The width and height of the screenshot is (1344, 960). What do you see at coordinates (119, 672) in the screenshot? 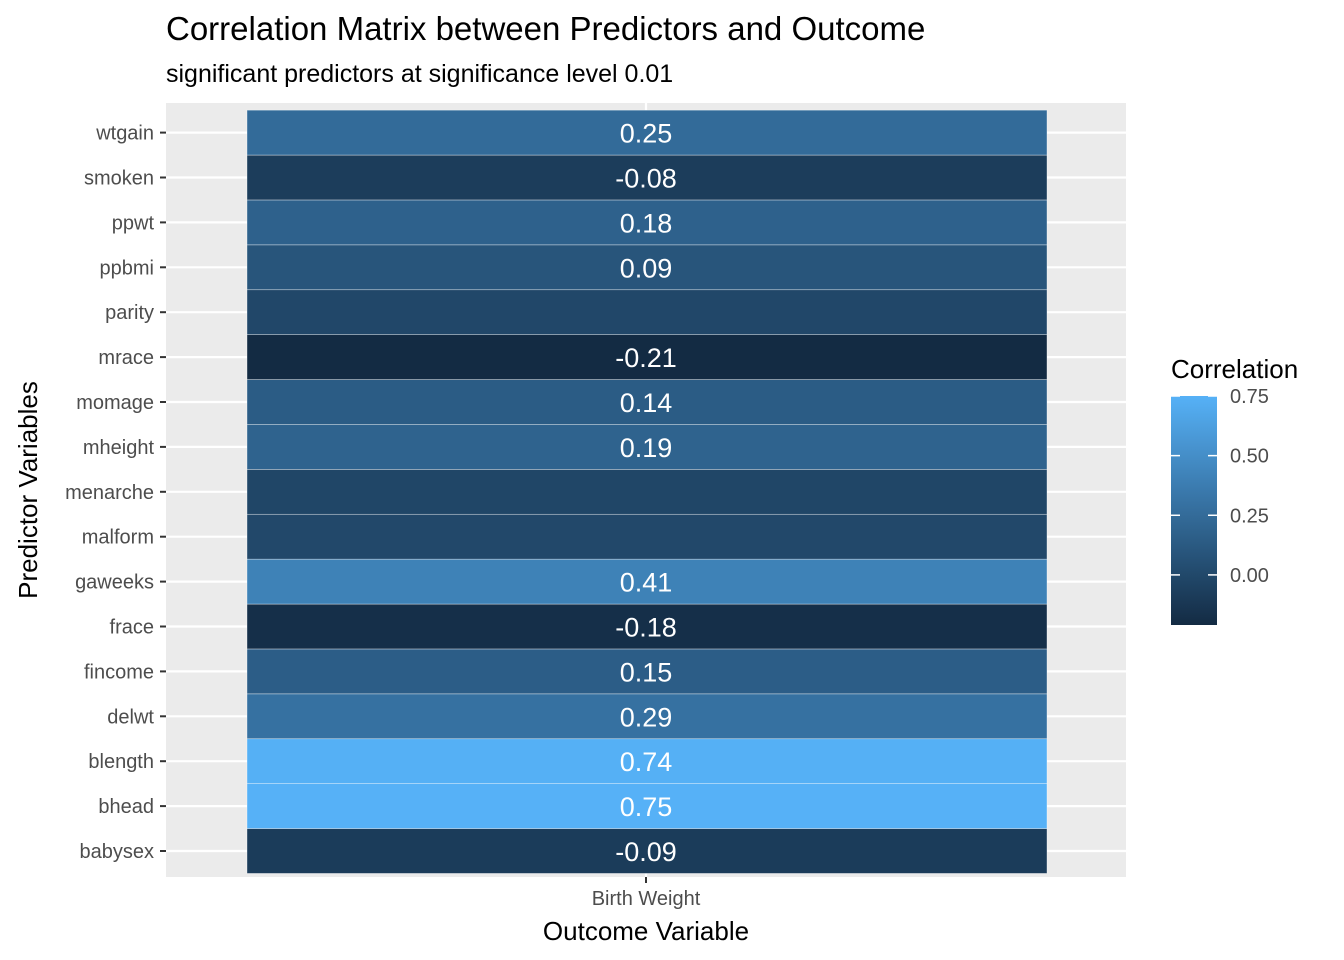
I see `y-tick-label: fincome` at bounding box center [119, 672].